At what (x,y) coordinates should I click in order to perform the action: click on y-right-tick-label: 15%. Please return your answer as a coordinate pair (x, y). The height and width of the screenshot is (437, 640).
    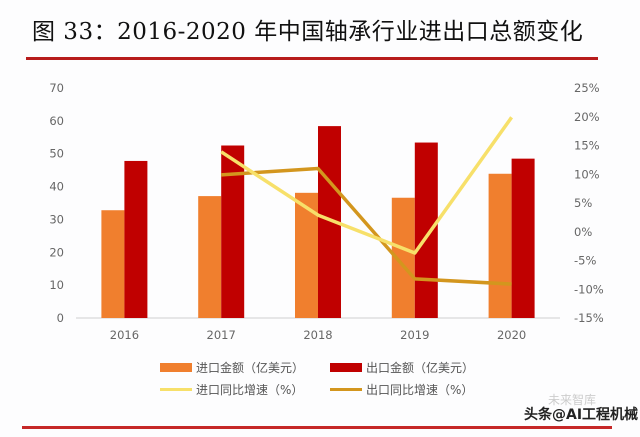
    Looking at the image, I should click on (587, 146).